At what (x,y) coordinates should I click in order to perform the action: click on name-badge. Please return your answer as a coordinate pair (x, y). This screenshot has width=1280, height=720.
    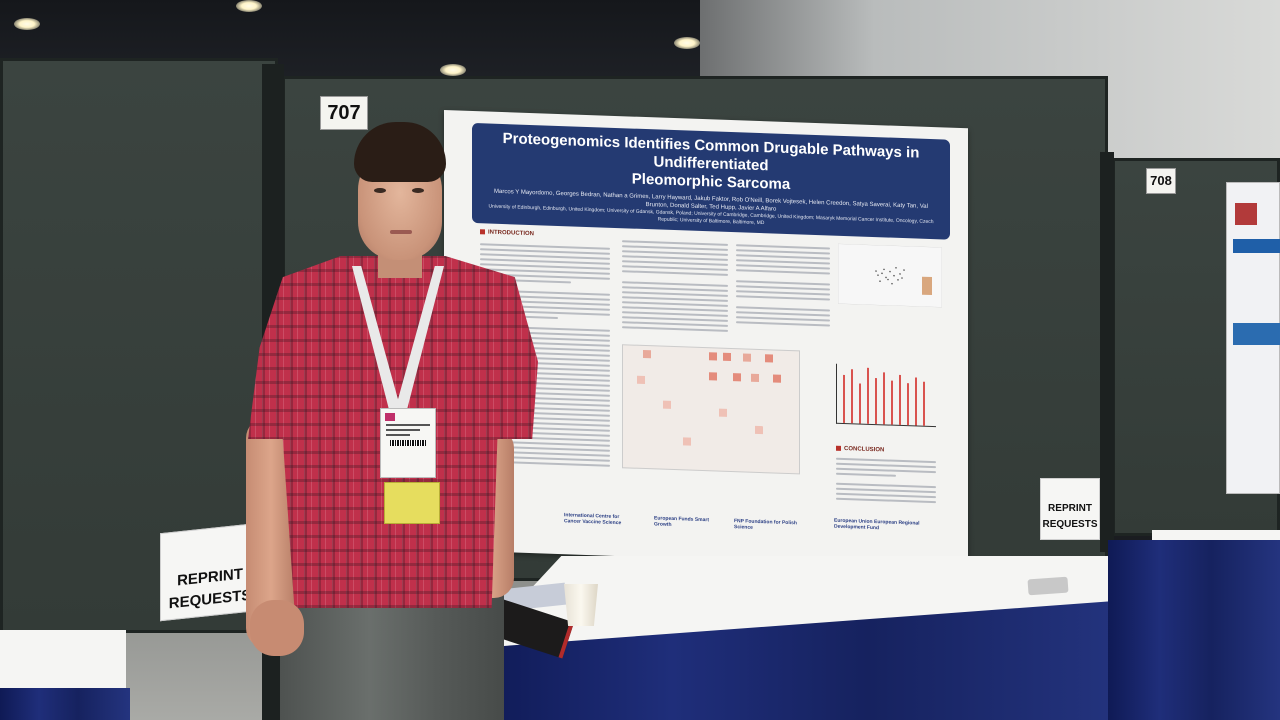
    Looking at the image, I should click on (408, 443).